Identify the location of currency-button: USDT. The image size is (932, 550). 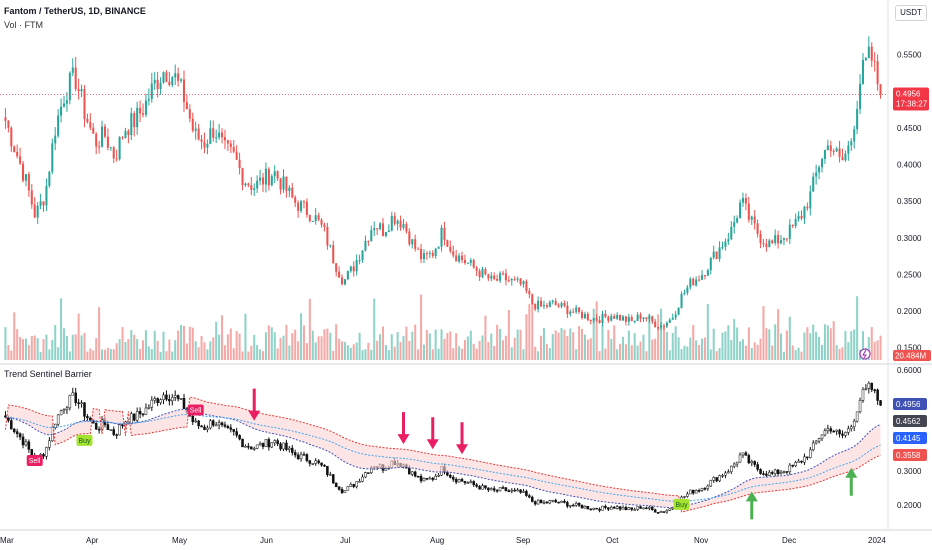
(911, 13).